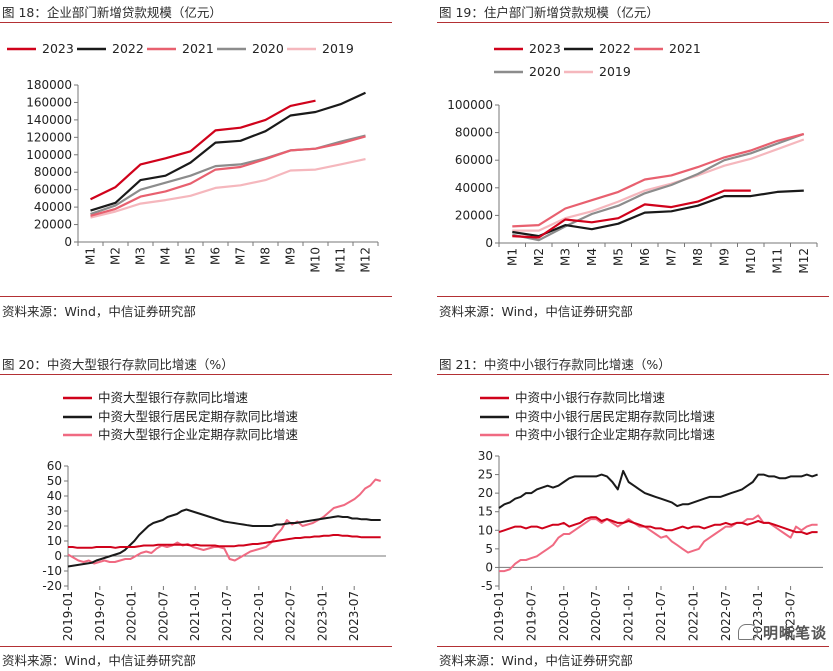  I want to click on y-tick-label: 120000, so click(49, 137).